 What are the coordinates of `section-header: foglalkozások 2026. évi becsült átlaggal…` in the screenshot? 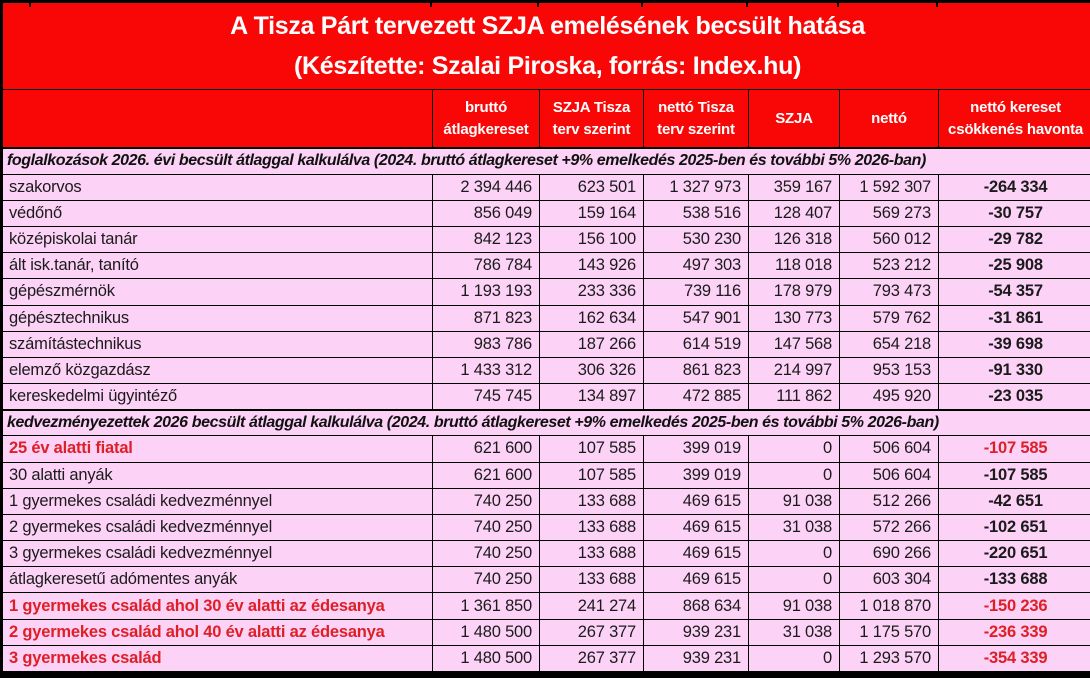 It's located at (545, 160).